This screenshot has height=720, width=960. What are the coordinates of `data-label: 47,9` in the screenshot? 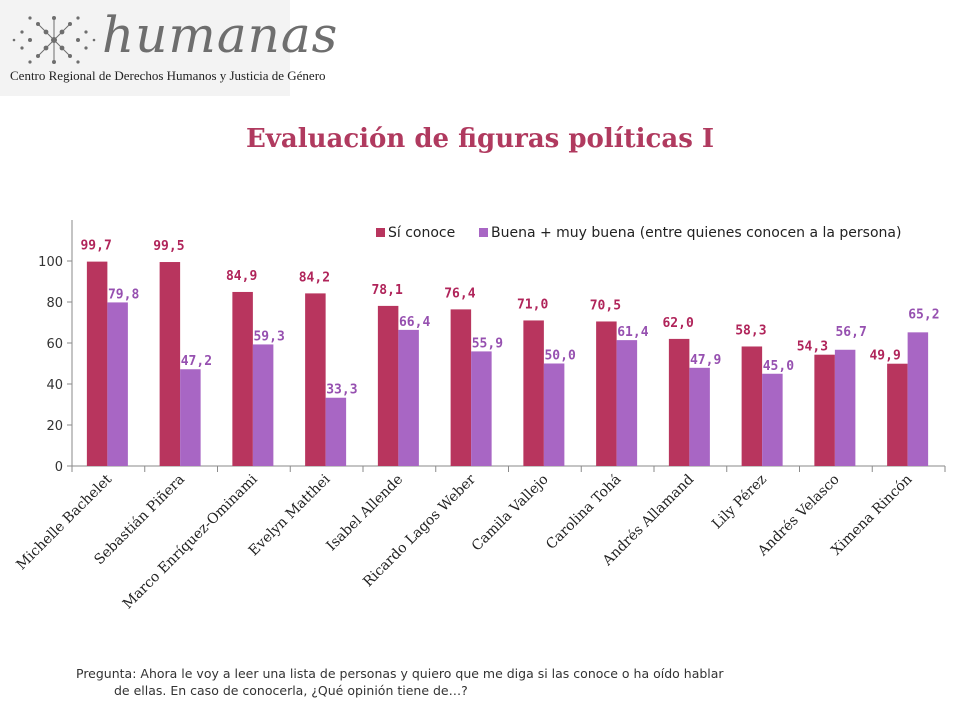 It's located at (705, 360).